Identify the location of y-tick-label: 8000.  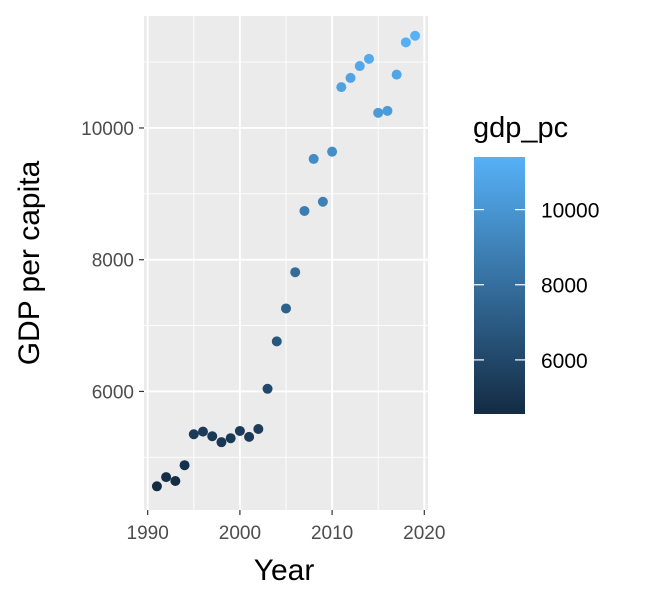
(113, 261).